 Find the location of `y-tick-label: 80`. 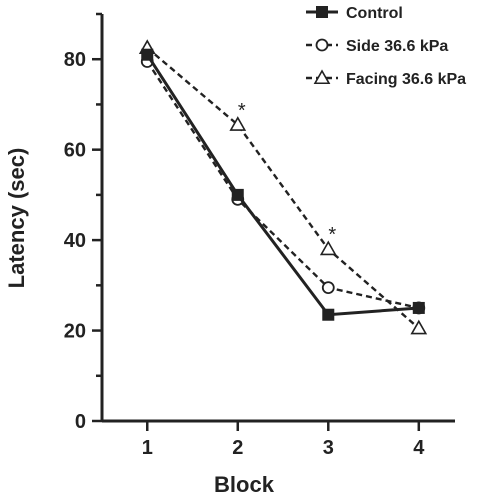

y-tick-label: 80 is located at coordinates (75, 60).